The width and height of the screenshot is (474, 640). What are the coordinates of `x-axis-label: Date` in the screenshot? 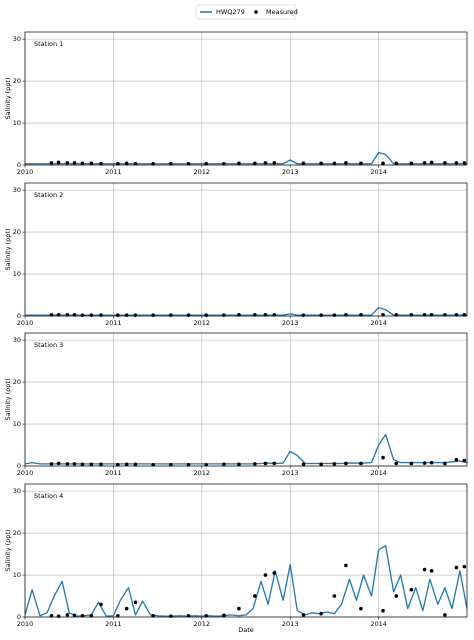 It's located at (246, 630).